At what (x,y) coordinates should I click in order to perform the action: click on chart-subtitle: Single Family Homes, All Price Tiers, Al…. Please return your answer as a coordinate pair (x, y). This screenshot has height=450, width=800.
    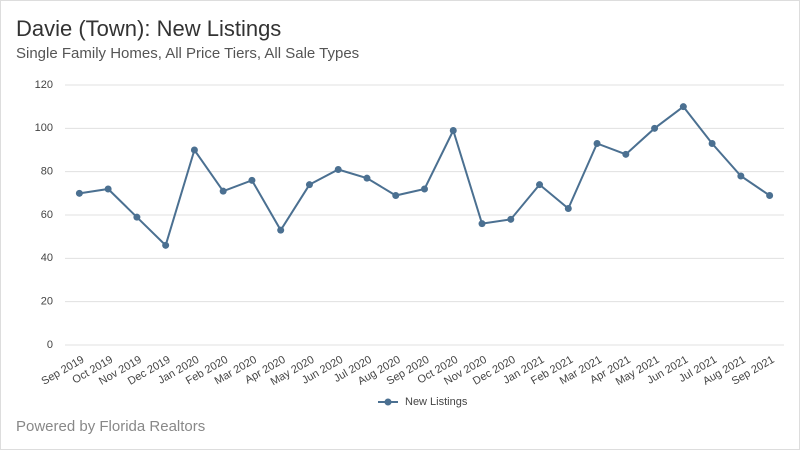
    Looking at the image, I should click on (187, 53).